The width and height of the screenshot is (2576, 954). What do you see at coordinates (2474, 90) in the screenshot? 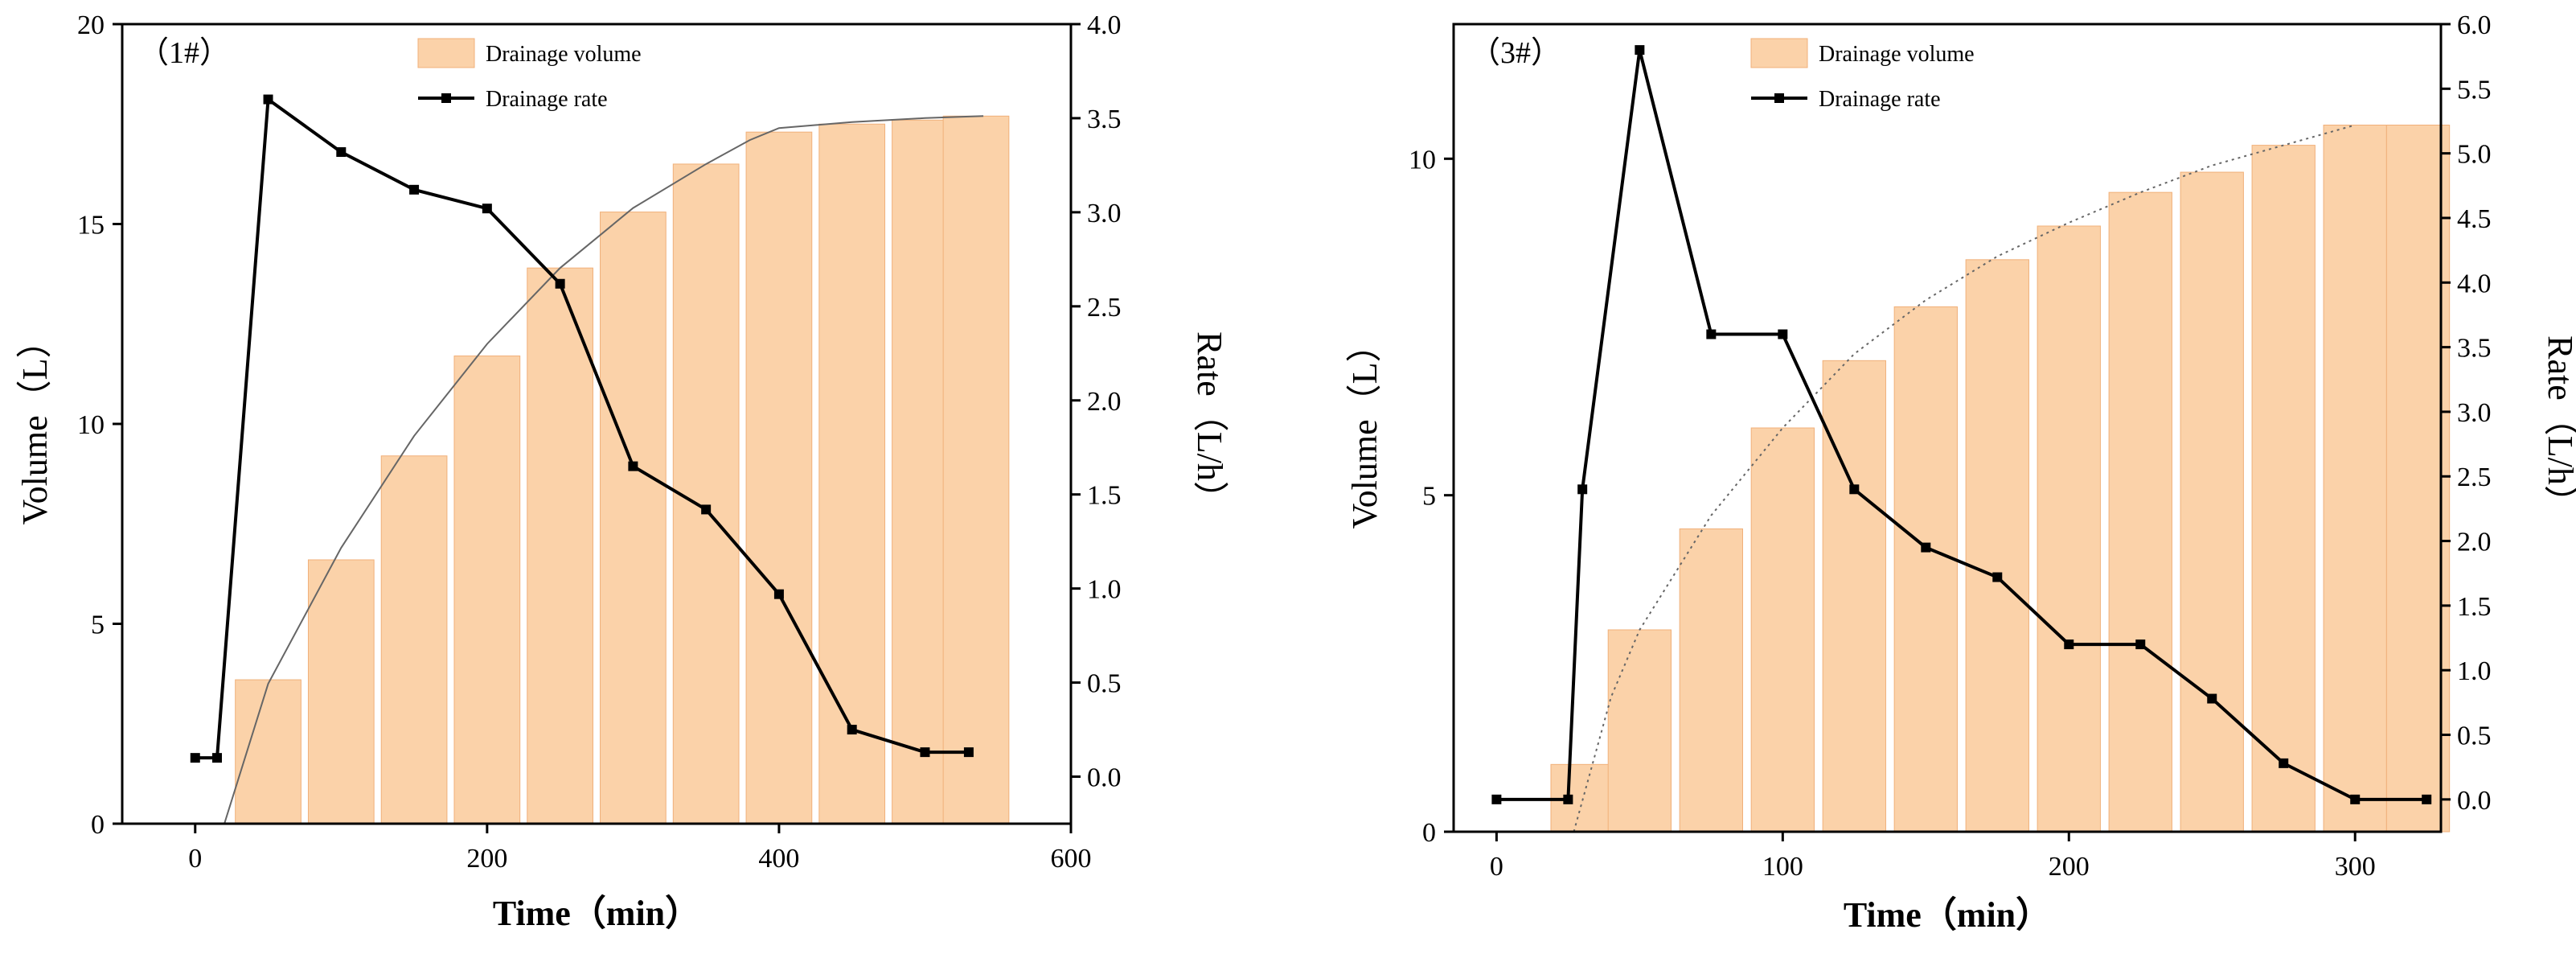
I see `y-right-tick-label: 5.5` at bounding box center [2474, 90].